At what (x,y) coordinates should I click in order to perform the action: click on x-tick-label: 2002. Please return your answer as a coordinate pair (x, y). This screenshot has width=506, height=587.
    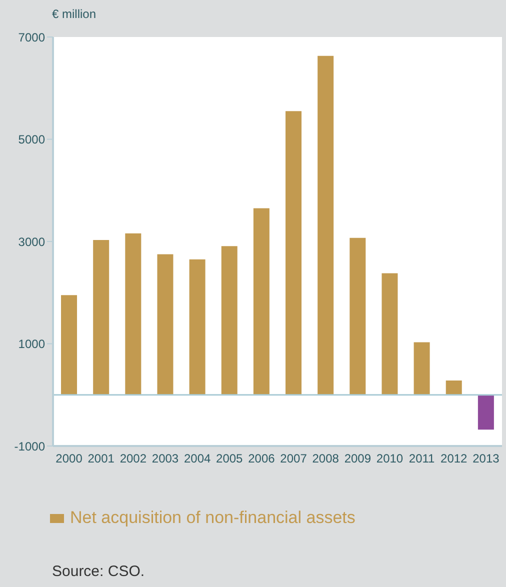
    Looking at the image, I should click on (133, 459).